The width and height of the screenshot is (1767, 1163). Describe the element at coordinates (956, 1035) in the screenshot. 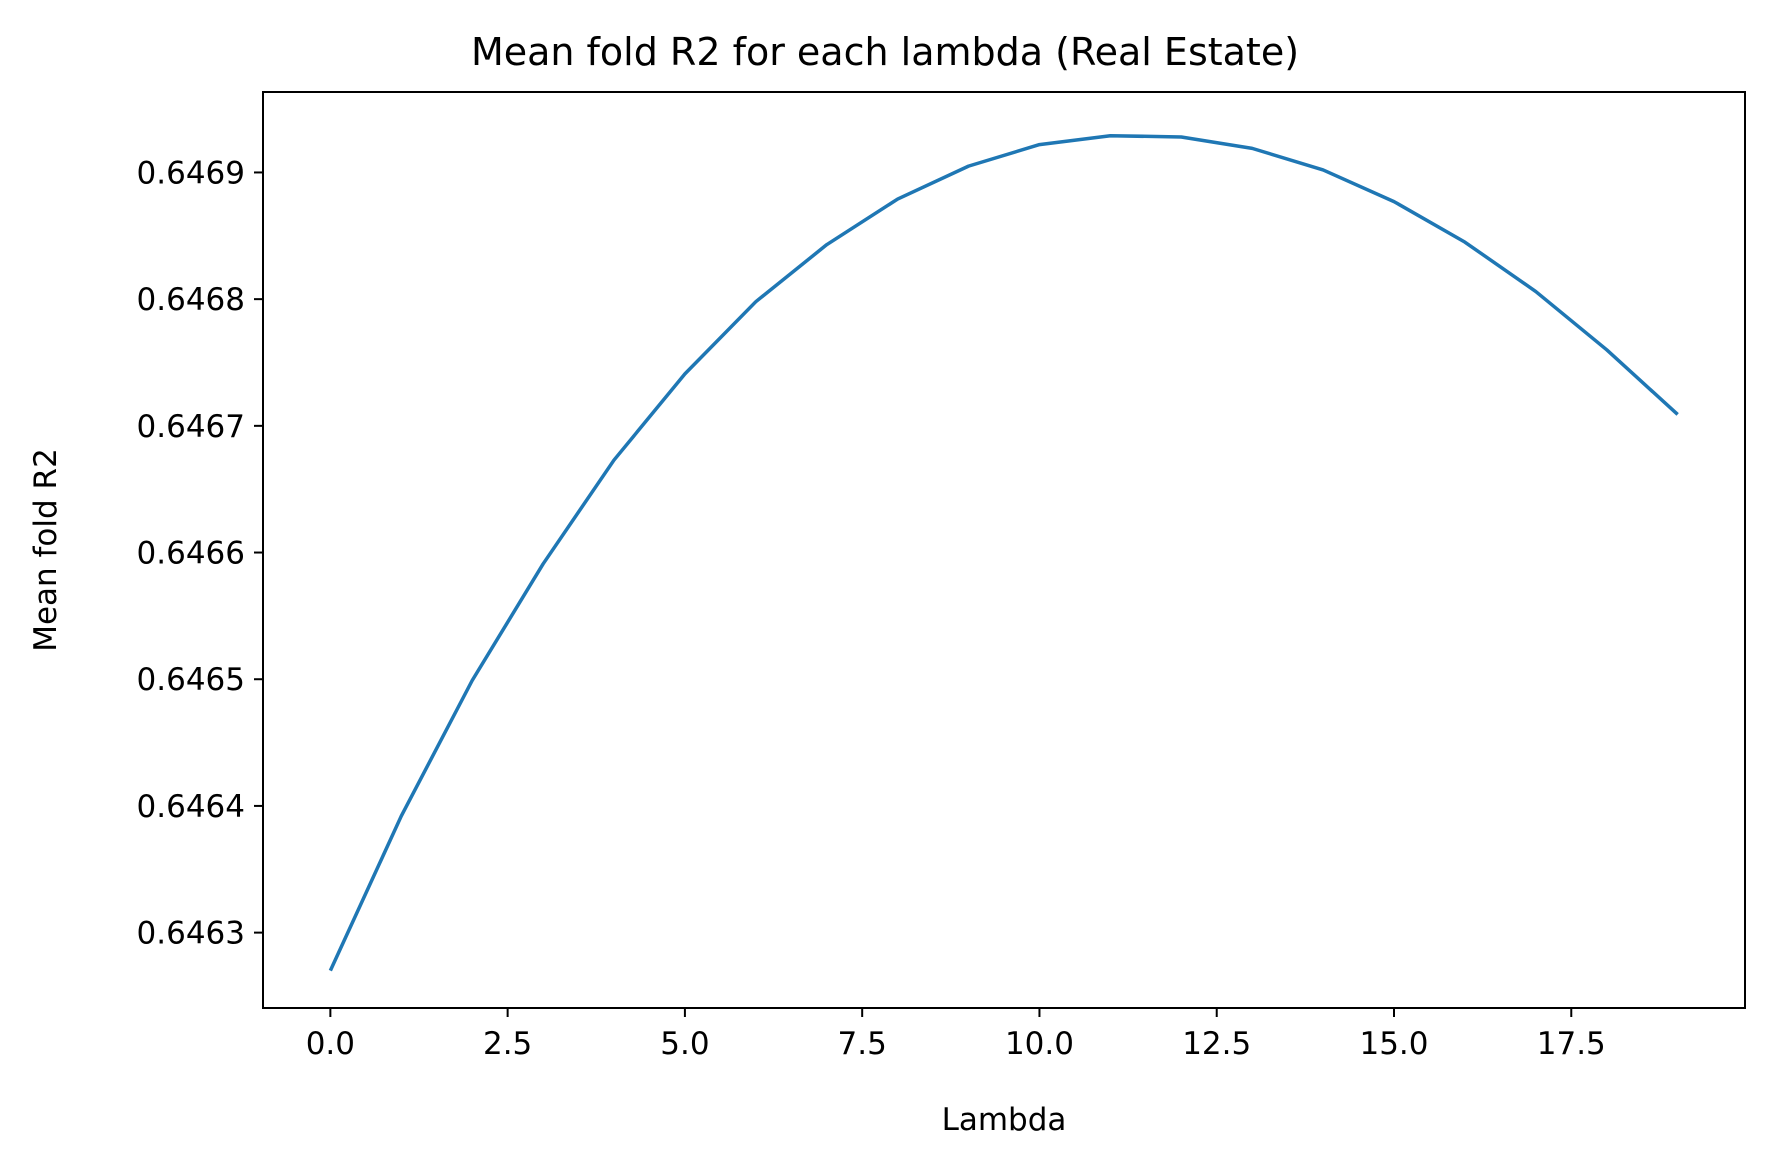

I see `x-axis-ticks: 0.0 2.5 5.0 7.5 10.0 12.5 15.0 17.5` at that location.